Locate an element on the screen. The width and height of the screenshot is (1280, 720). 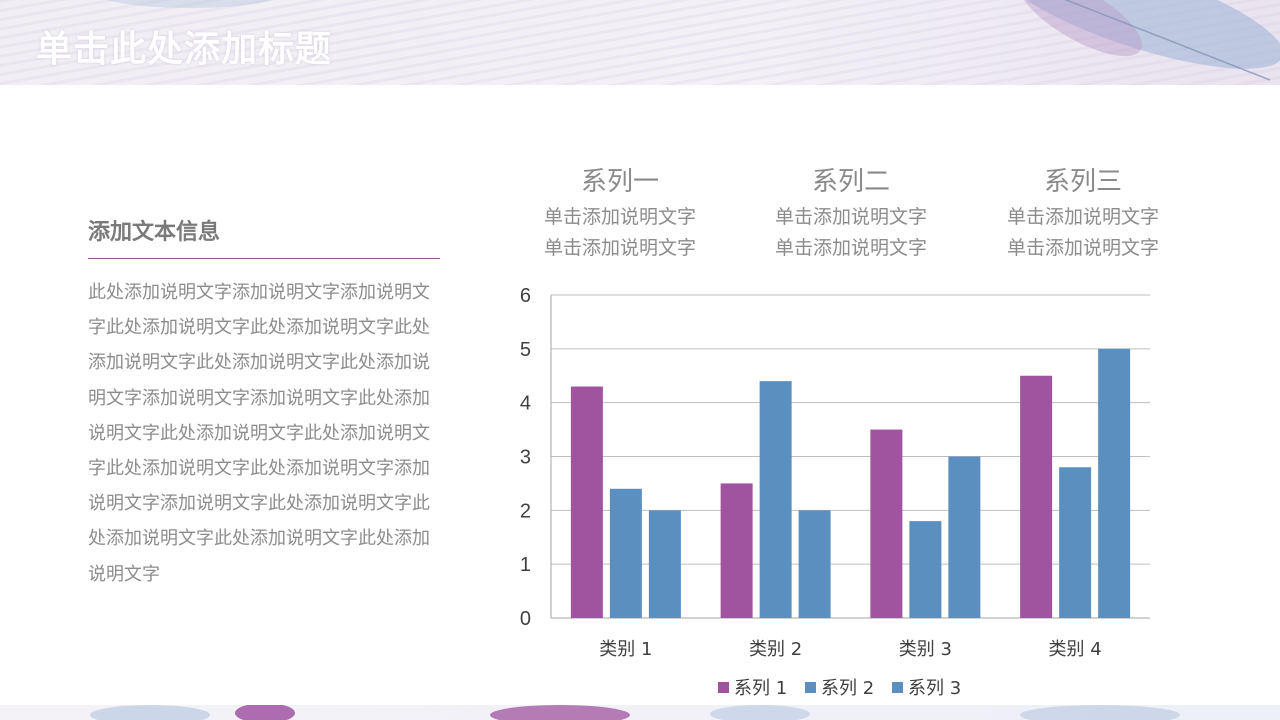
y-tick-label: 5 is located at coordinates (525, 350).